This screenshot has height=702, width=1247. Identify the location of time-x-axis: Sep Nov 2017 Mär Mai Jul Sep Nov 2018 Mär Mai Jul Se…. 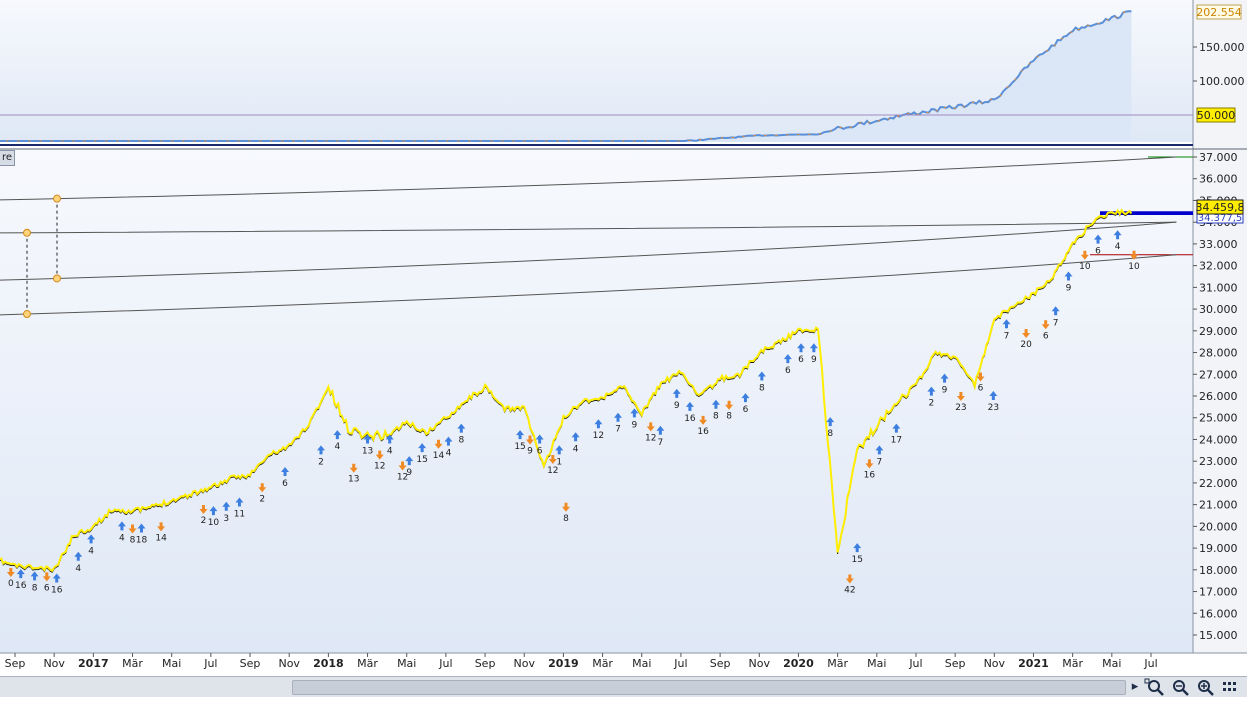
(581, 661).